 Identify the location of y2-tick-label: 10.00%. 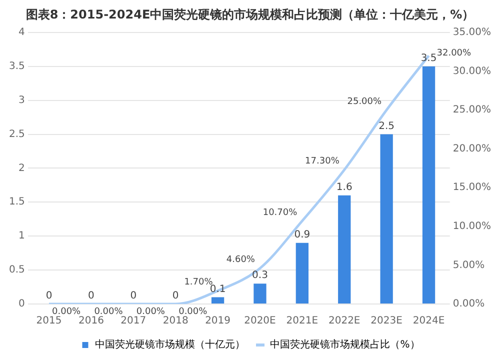
(472, 226).